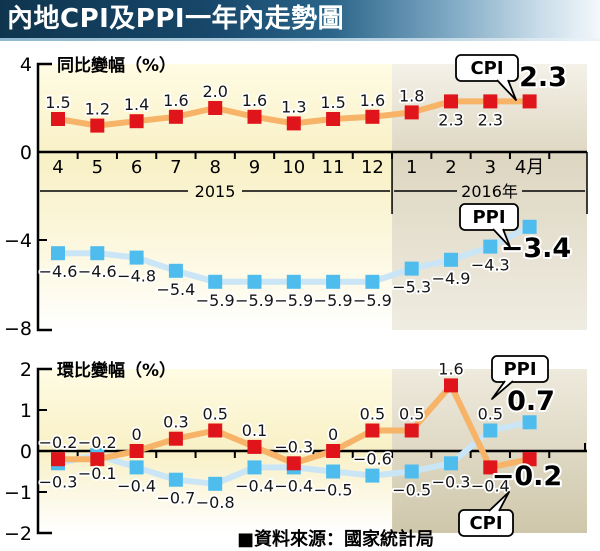 The image size is (600, 551). I want to click on headline-underline, so click(300, 39).